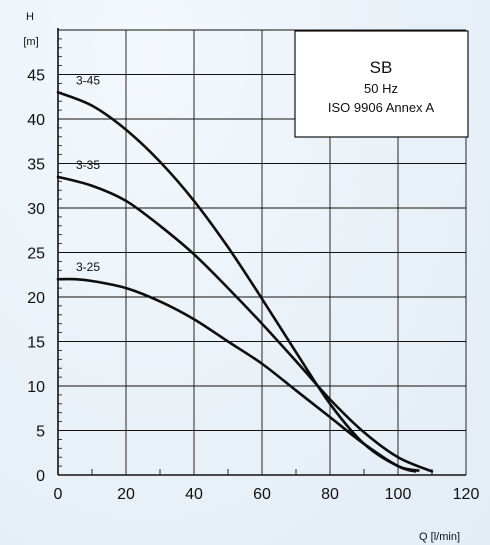 The width and height of the screenshot is (490, 545). I want to click on y-axis-unit: [m], so click(30, 42).